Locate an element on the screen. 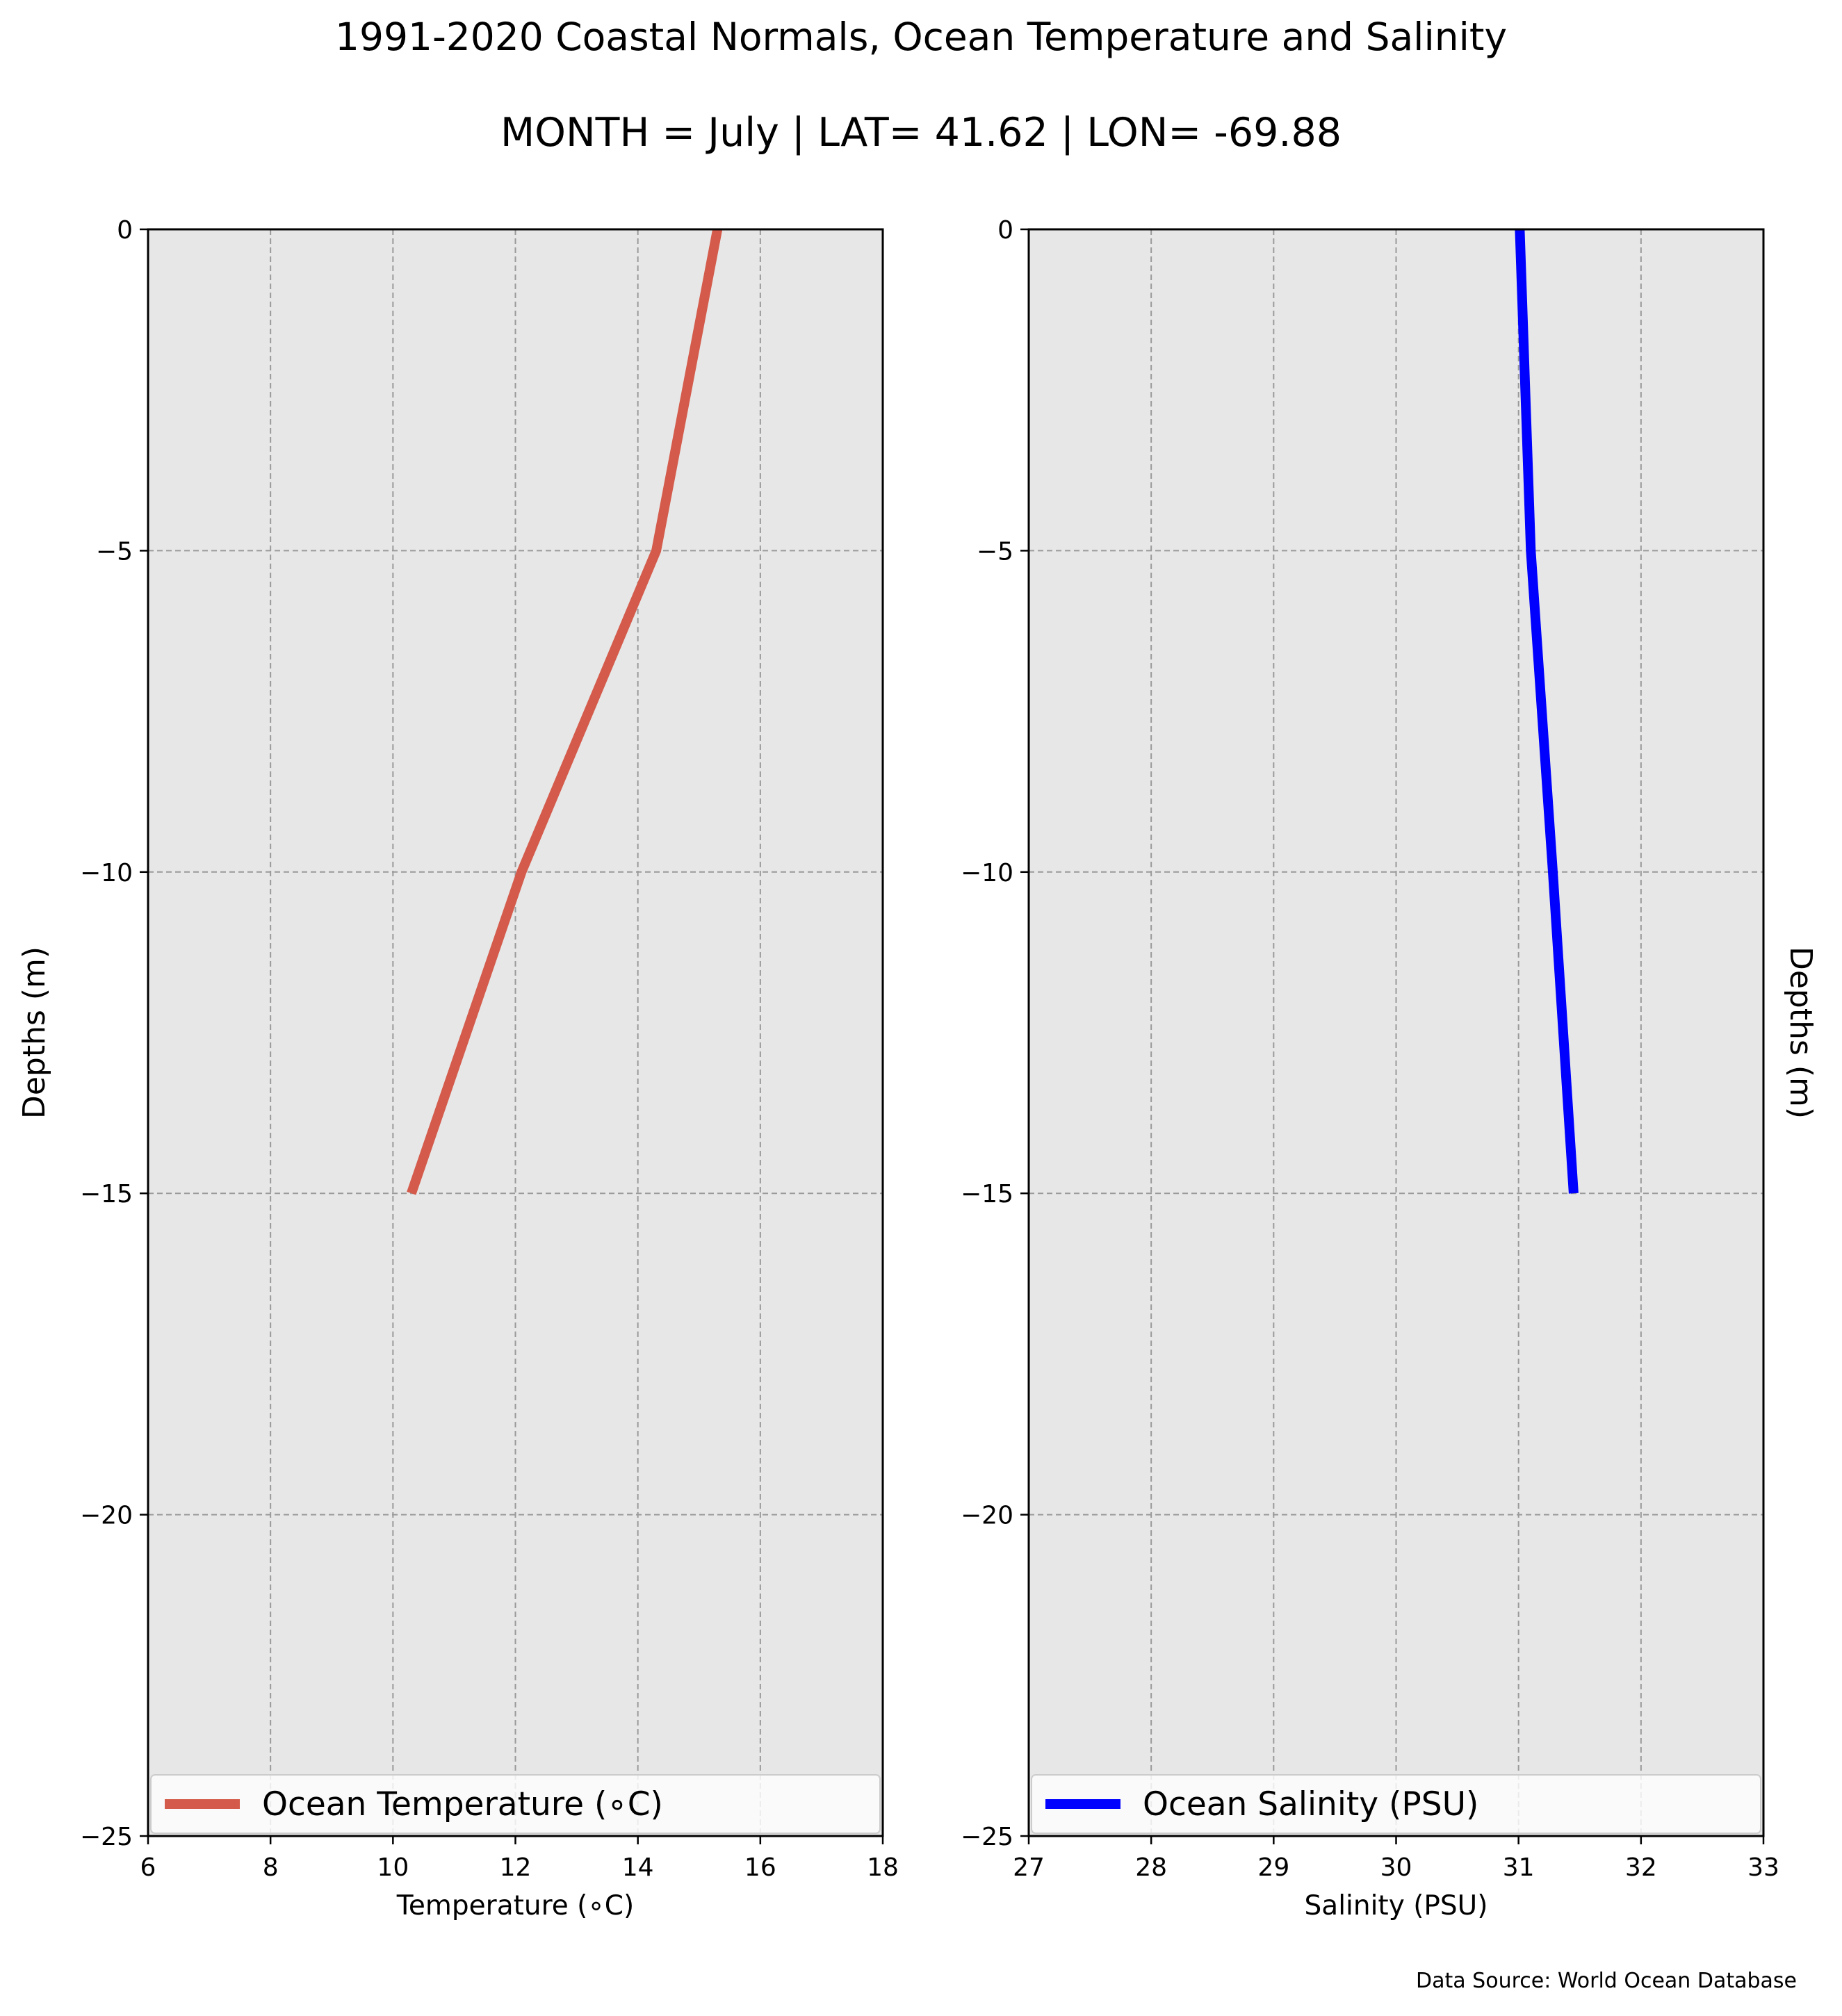  x-axis-label: Salinity (PSU) is located at coordinates (1396, 1906).